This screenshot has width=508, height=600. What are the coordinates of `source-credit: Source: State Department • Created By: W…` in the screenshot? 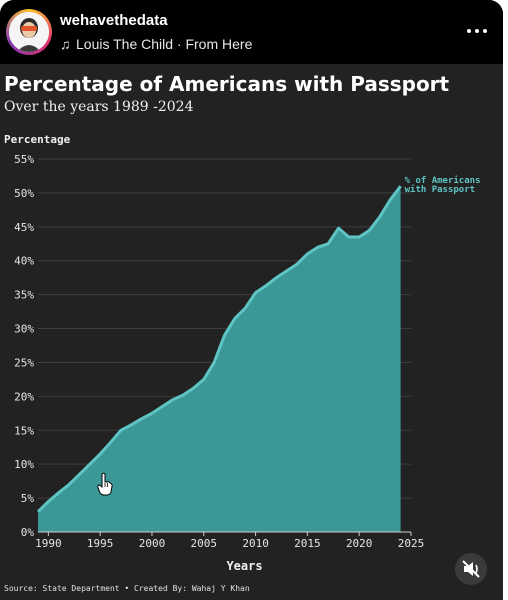 It's located at (127, 588).